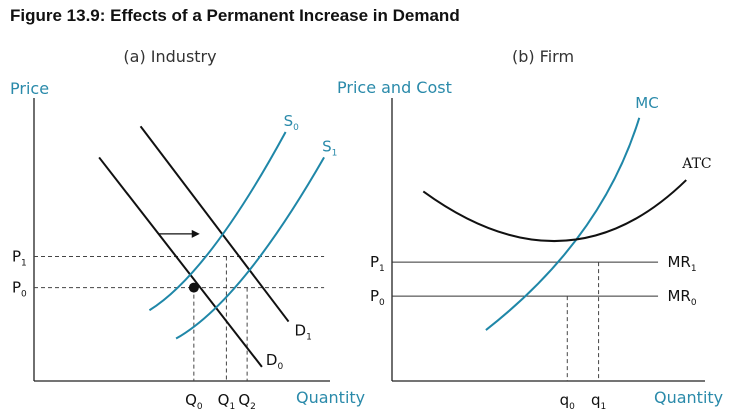 This screenshot has width=747, height=418. Describe the element at coordinates (227, 401) in the screenshot. I see `quantity-label-Q1: Q1` at that location.